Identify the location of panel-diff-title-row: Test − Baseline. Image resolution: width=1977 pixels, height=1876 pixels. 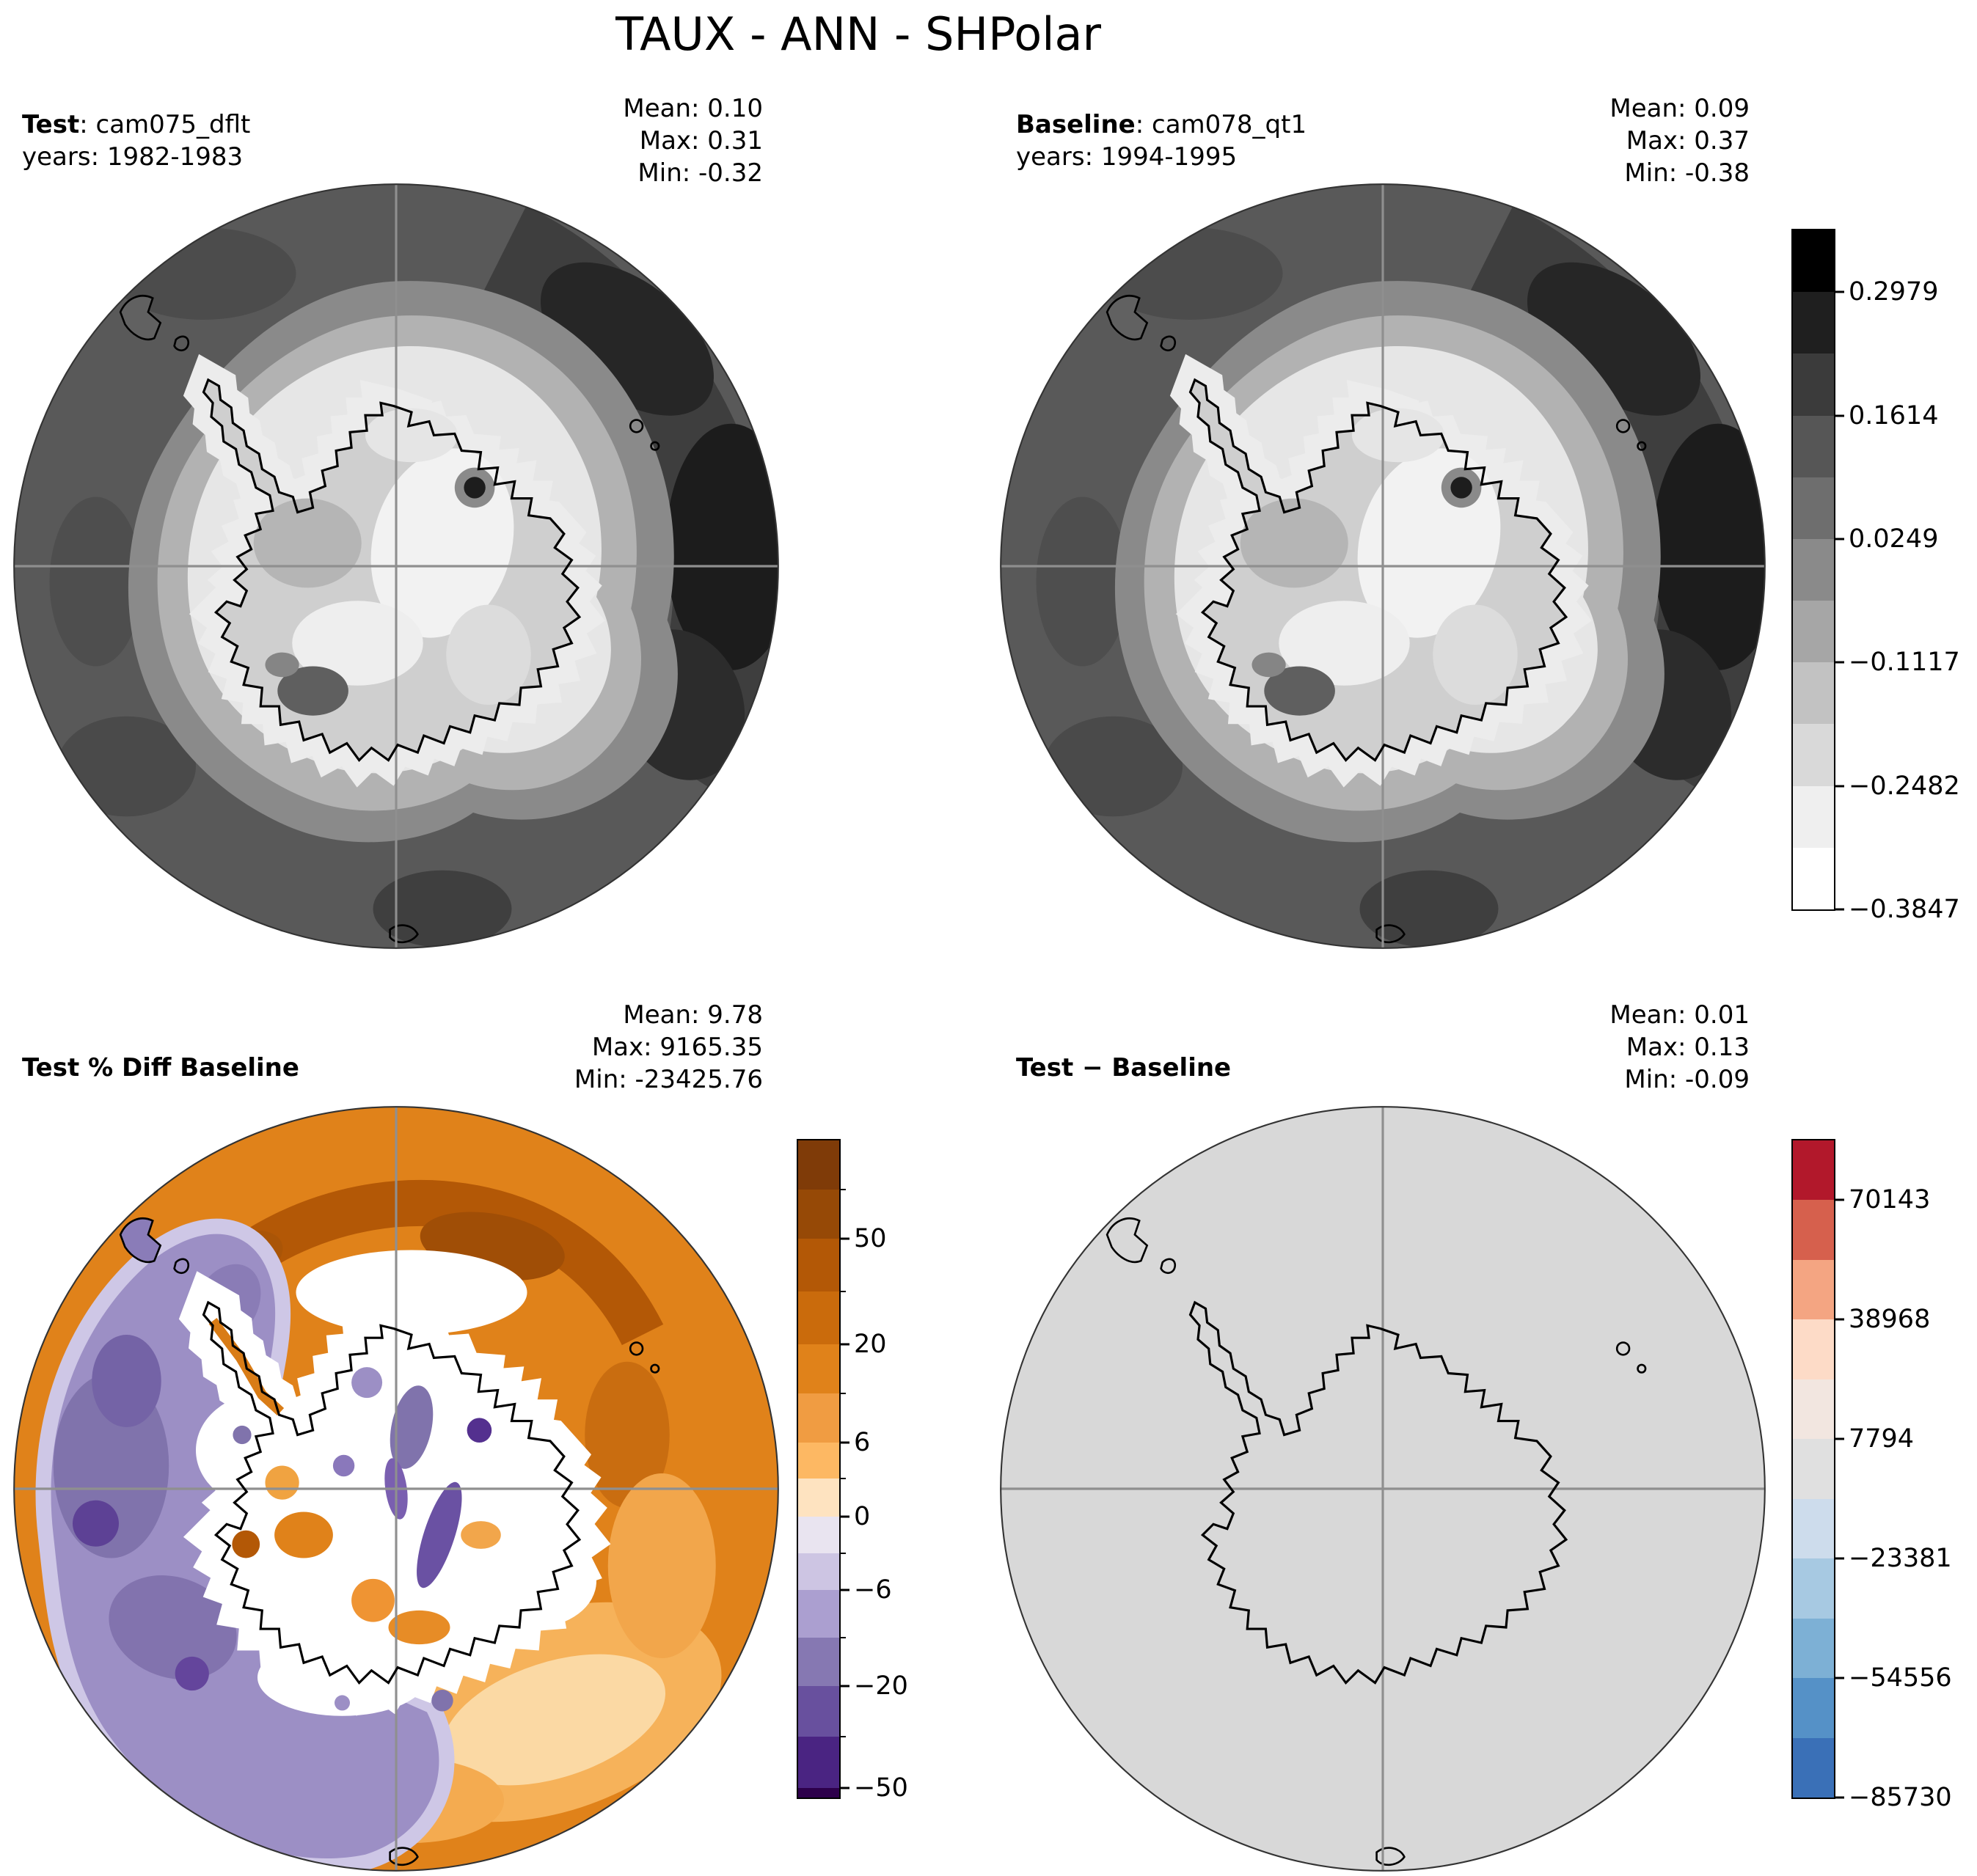
(1123, 1068).